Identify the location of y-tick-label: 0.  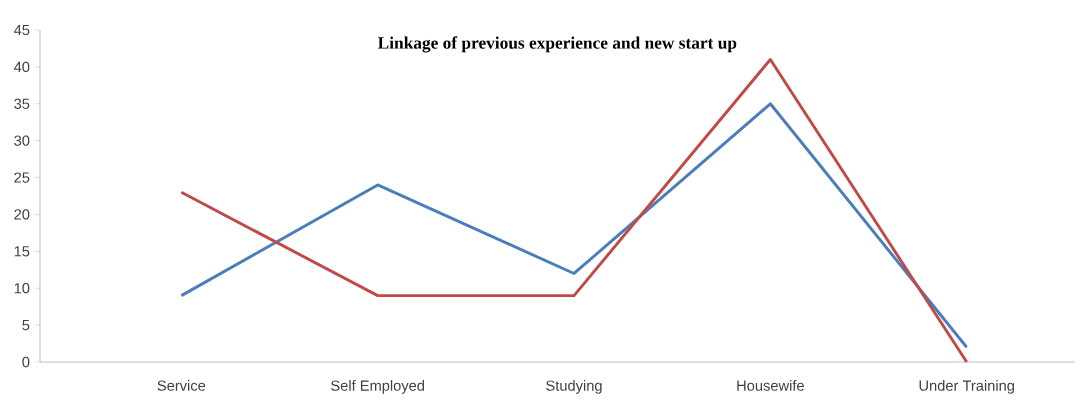
(26, 362).